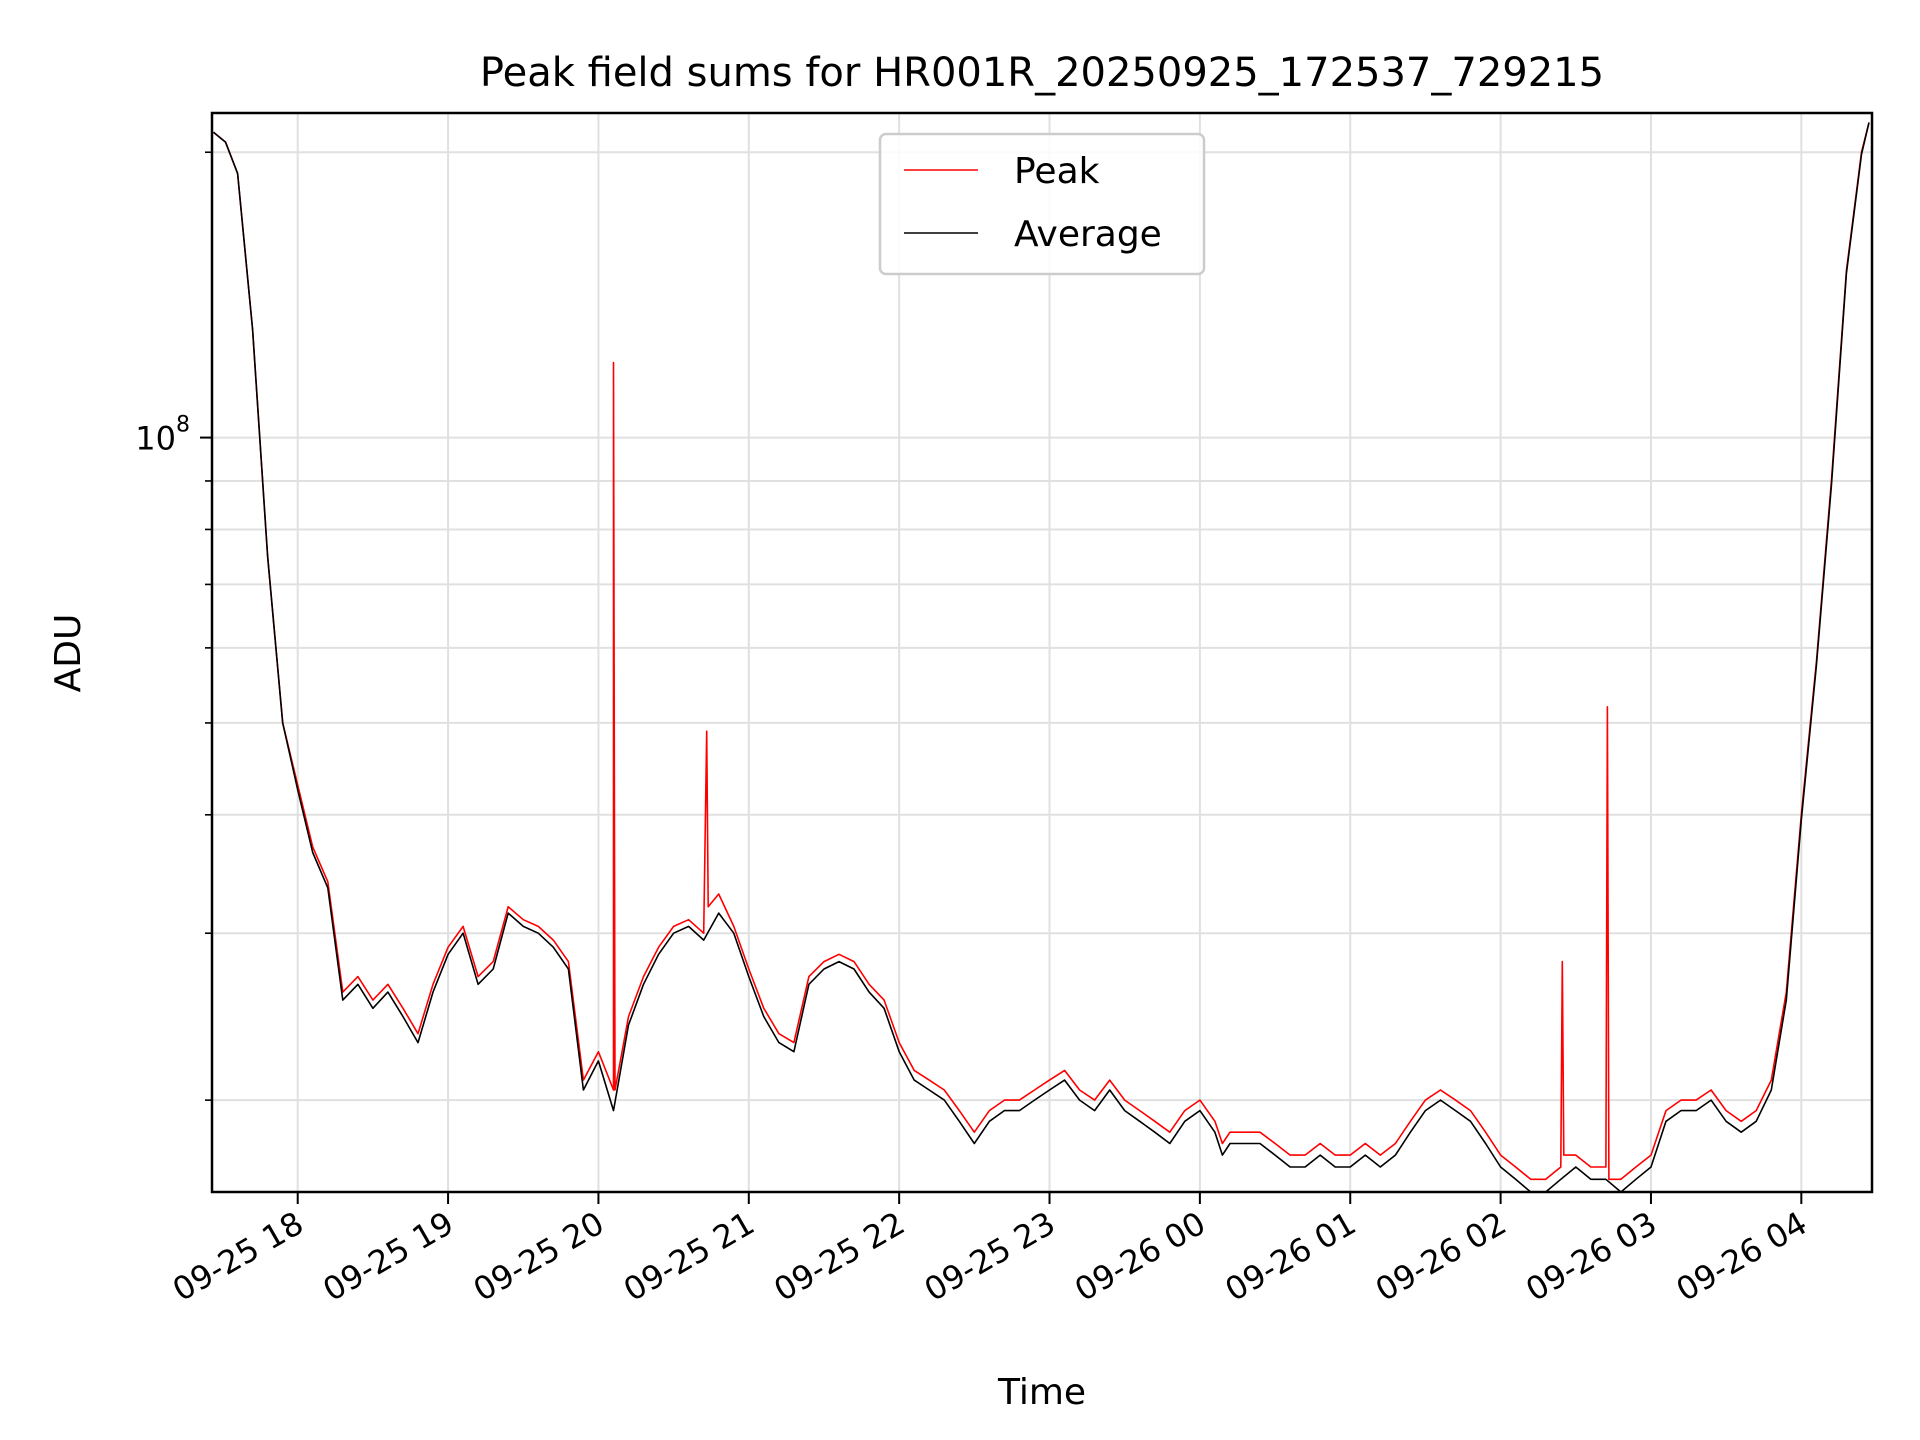 The height and width of the screenshot is (1440, 1920). I want to click on legend-label-peak: Peak, so click(1057, 171).